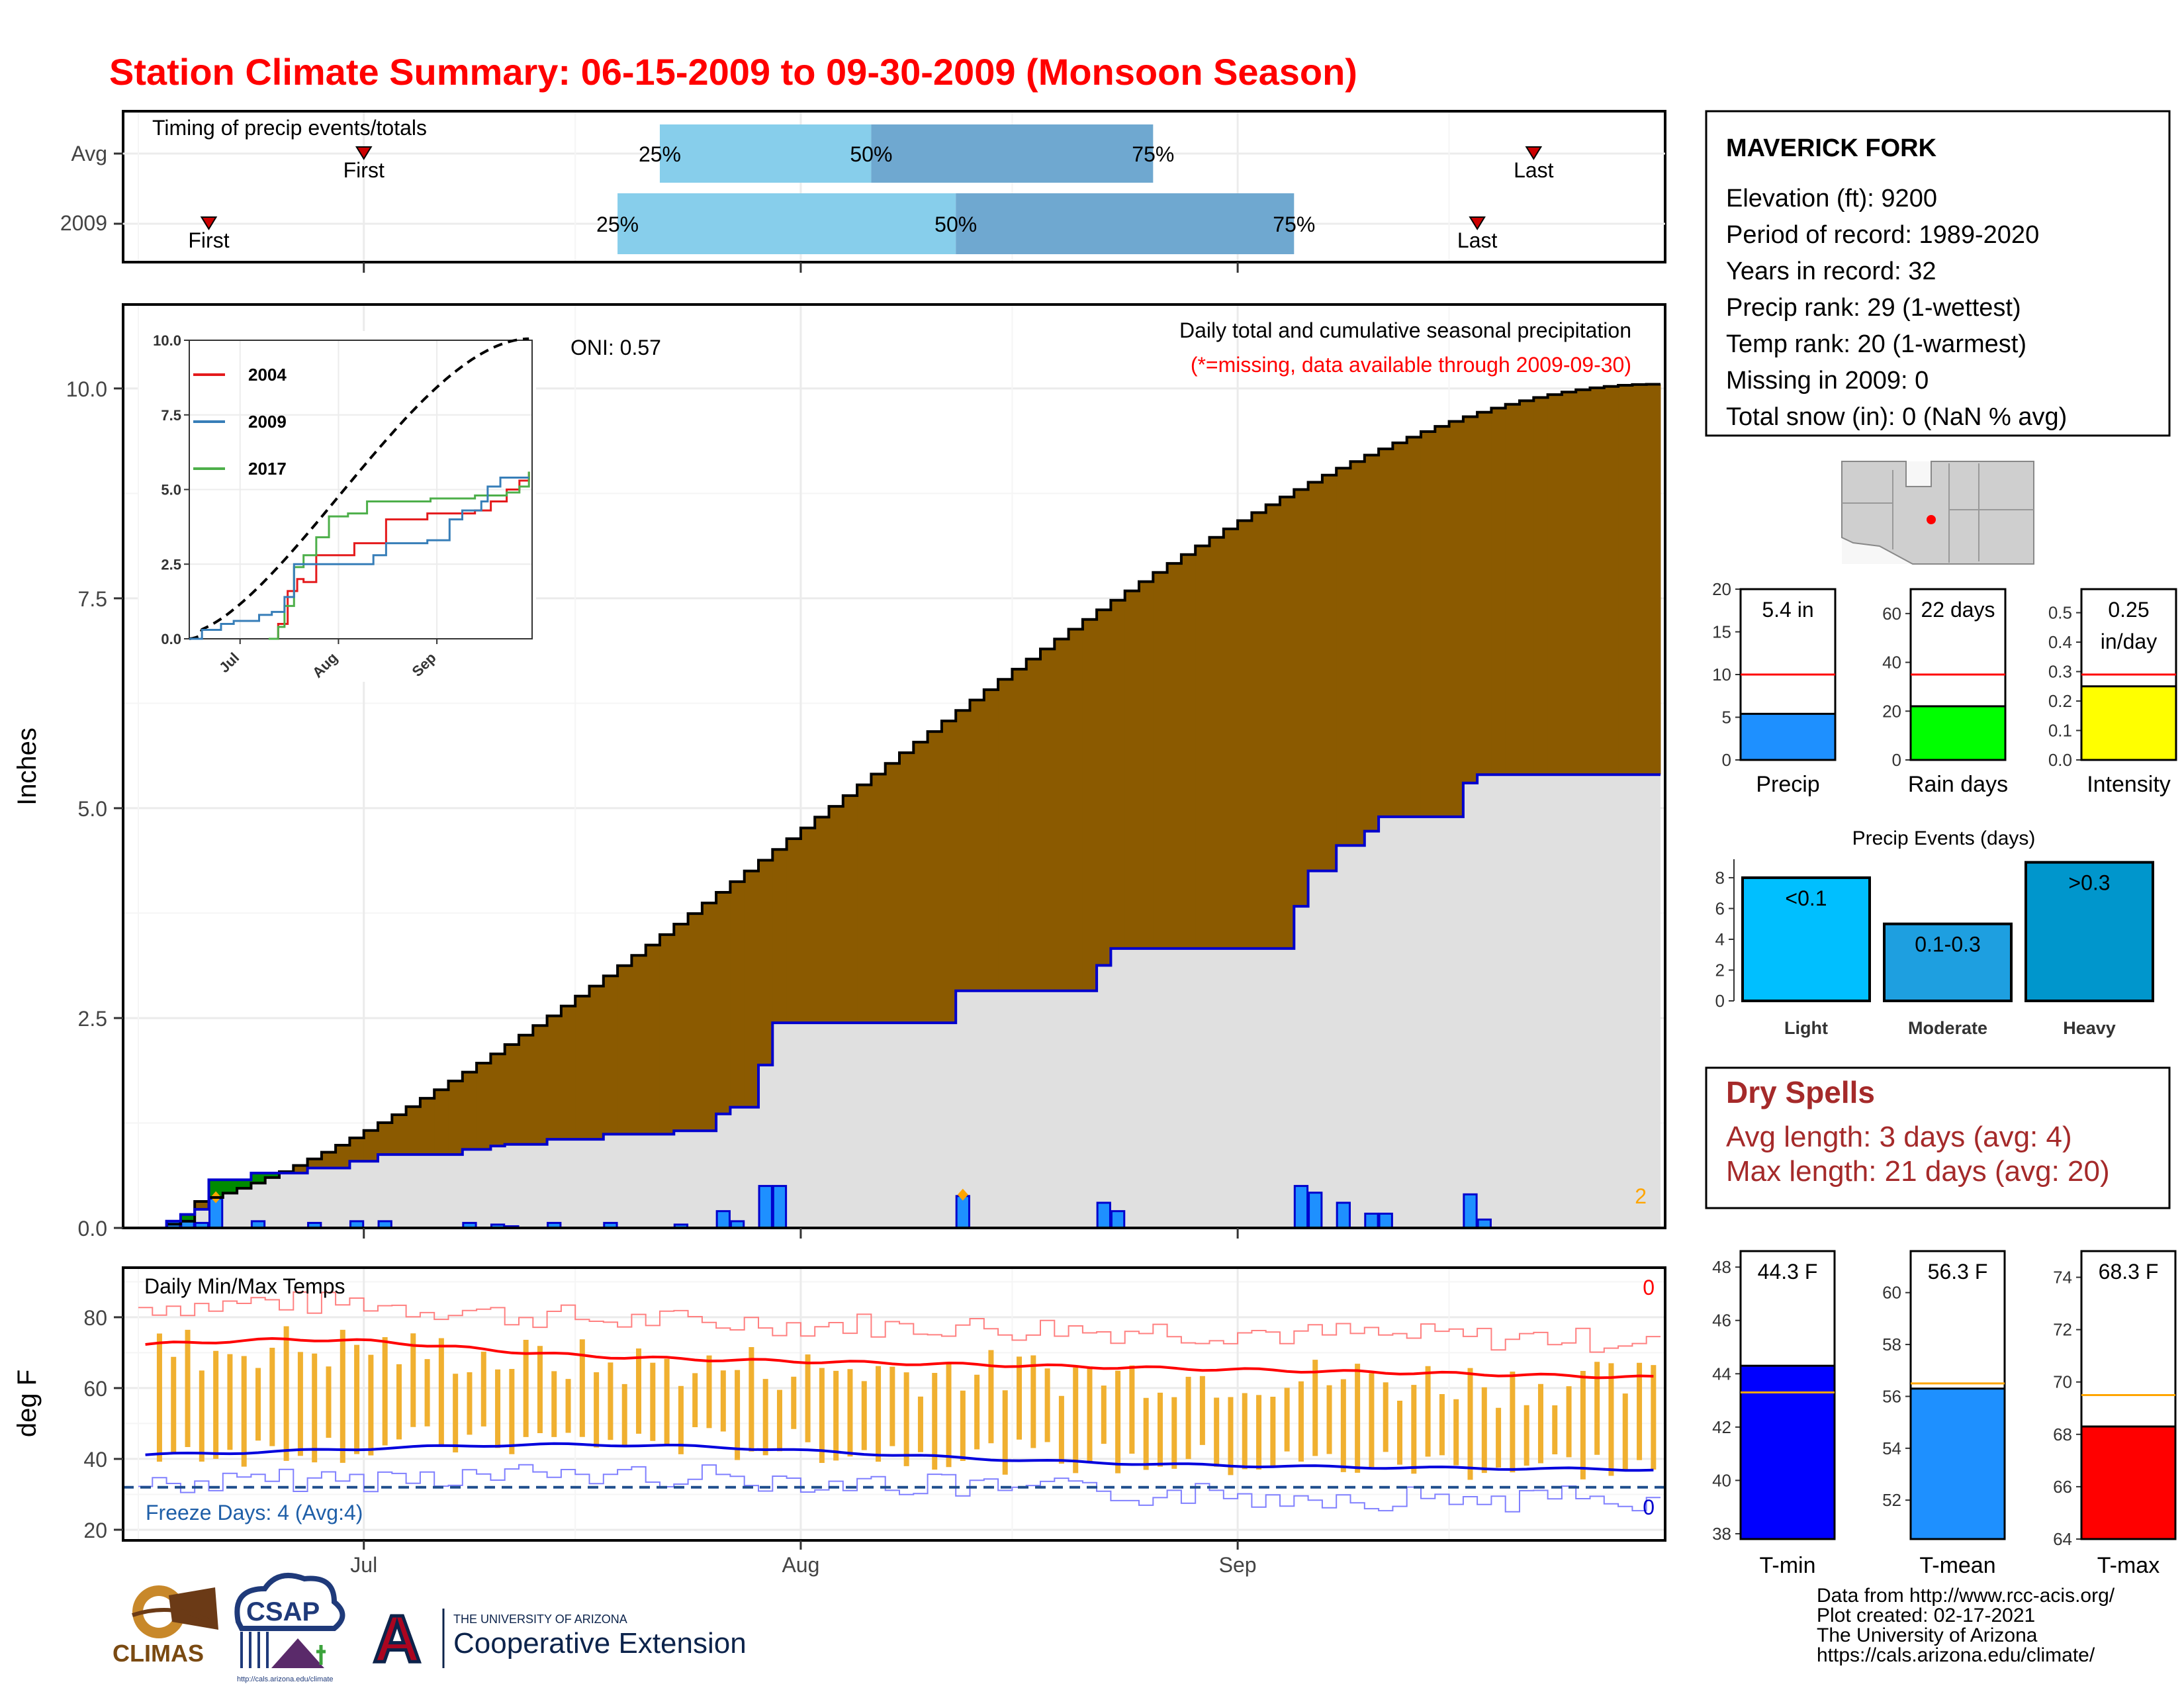 The image size is (2184, 1688). Describe the element at coordinates (1891, 1448) in the screenshot. I see `temp-bar-y-tick-label: 54` at that location.